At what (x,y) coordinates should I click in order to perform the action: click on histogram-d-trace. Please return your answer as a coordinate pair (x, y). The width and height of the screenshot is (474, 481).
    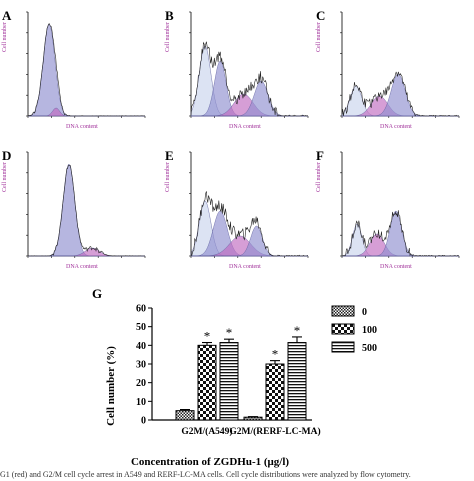
    Looking at the image, I should click on (86, 210).